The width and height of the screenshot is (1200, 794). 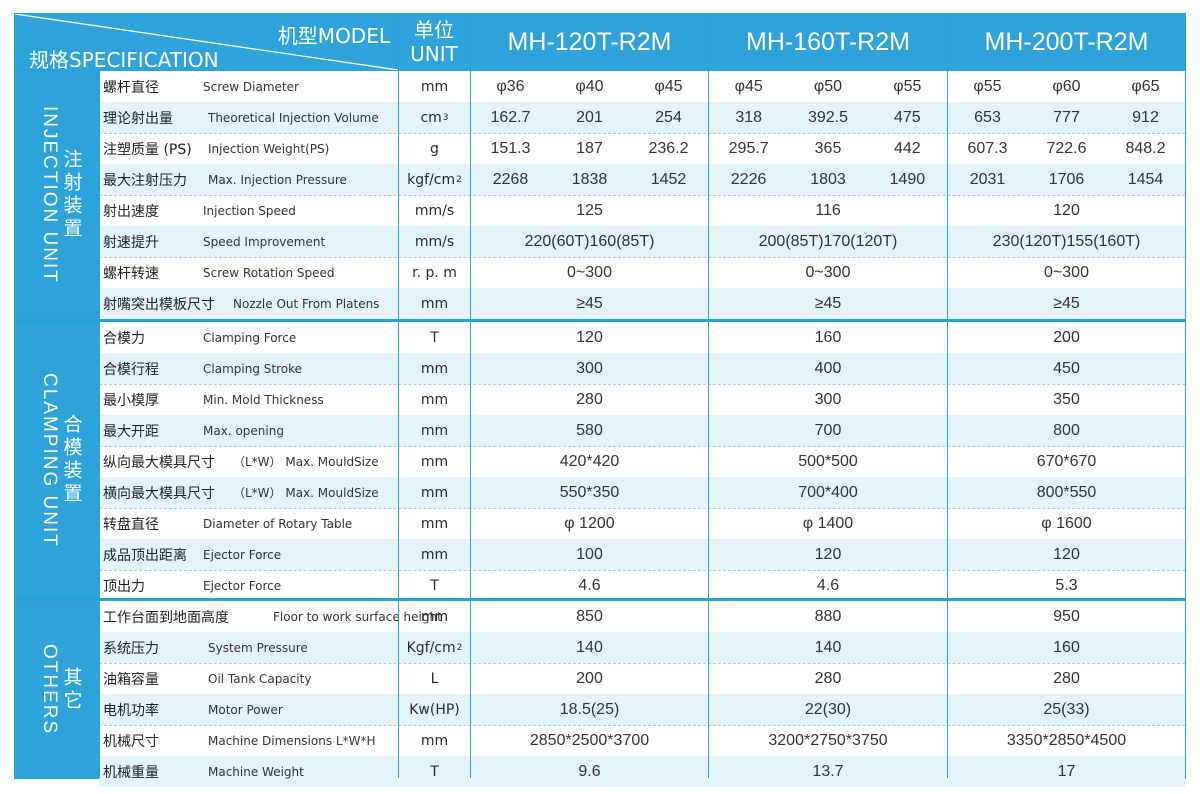 I want to click on row-label: 横向最大模具尺寸 （L*W） Max. MouldSize, so click(x=253, y=492).